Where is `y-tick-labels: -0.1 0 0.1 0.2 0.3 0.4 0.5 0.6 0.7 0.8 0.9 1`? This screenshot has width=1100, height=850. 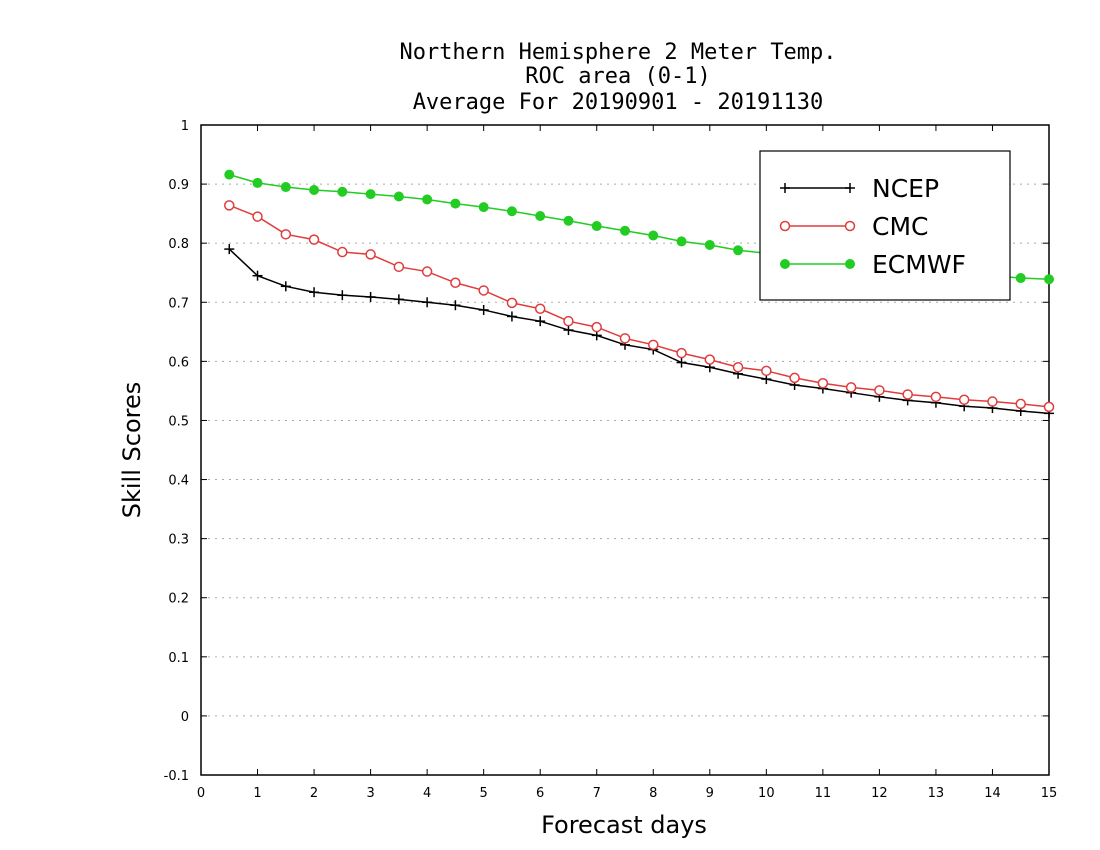
y-tick-labels: -0.1 0 0.1 0.2 0.3 0.4 0.5 0.6 0.7 0.8 0.9 1 is located at coordinates (176, 451).